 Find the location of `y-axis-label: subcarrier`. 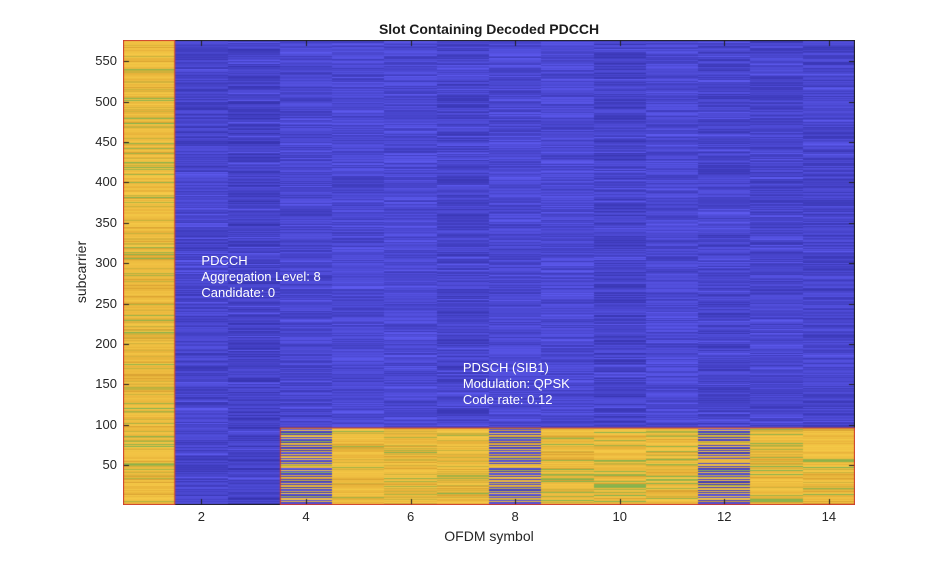

y-axis-label: subcarrier is located at coordinates (81, 272).